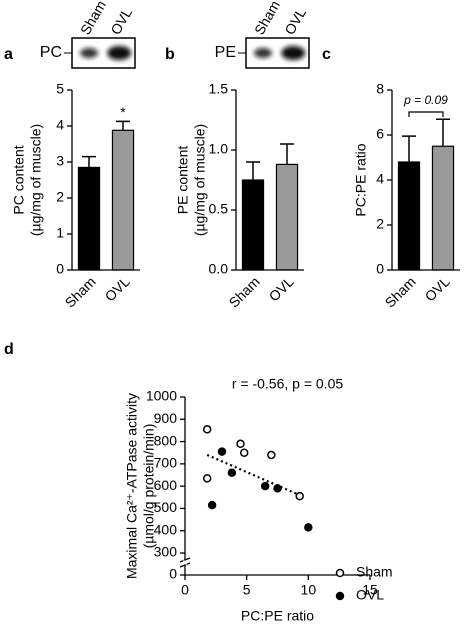 The height and width of the screenshot is (629, 473). I want to click on panel-letter: d, so click(9, 349).